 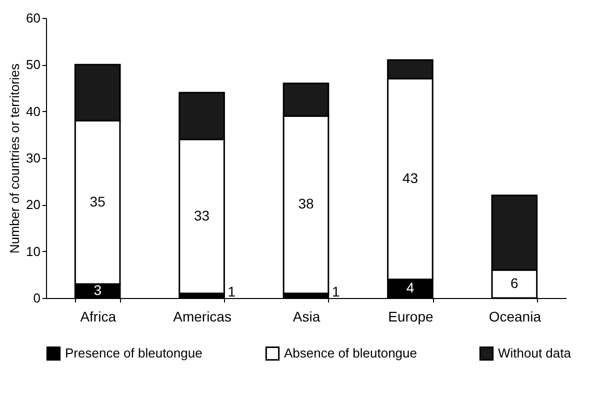 What do you see at coordinates (98, 290) in the screenshot?
I see `data-label: 3` at bounding box center [98, 290].